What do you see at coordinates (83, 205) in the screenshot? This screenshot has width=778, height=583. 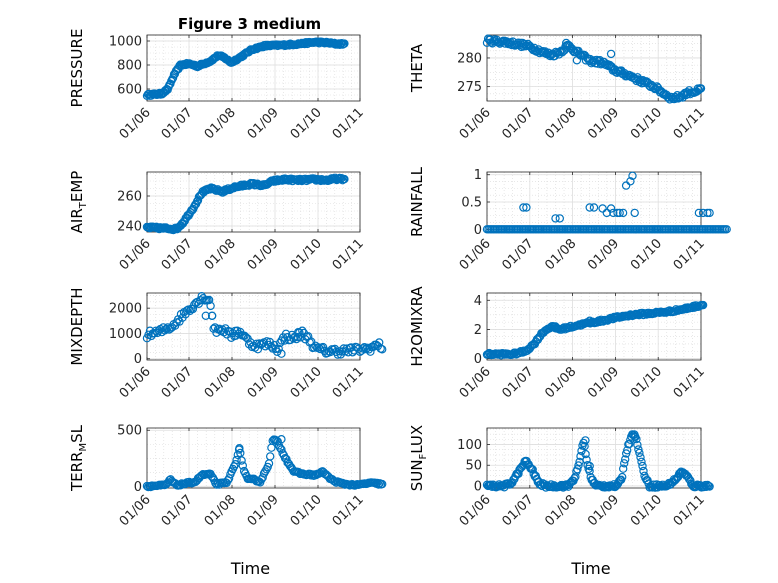 I see `y-axis-label-subscript: T` at bounding box center [83, 205].